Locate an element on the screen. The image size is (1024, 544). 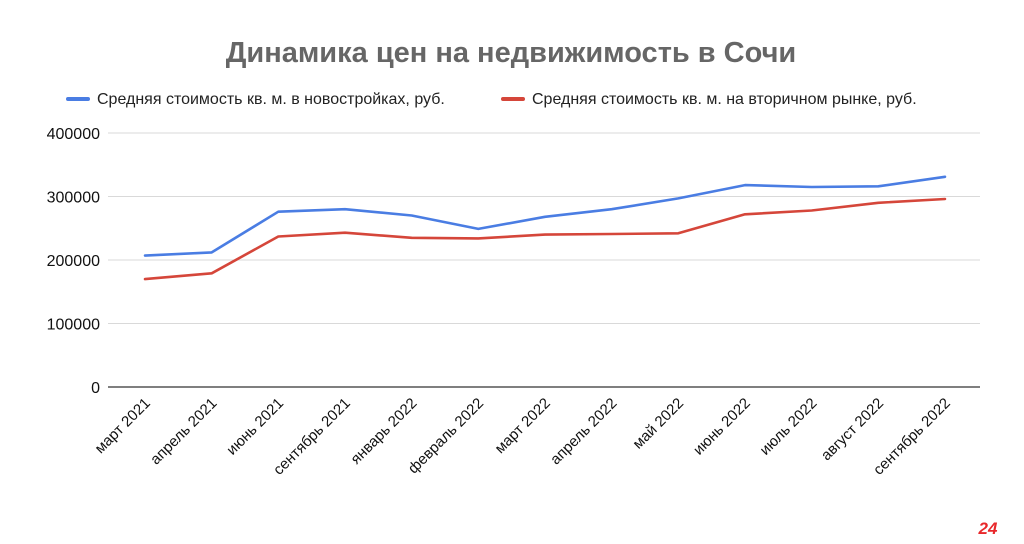
chart-title: Динамика цен на недвижимость в Сочи is located at coordinates (511, 53).